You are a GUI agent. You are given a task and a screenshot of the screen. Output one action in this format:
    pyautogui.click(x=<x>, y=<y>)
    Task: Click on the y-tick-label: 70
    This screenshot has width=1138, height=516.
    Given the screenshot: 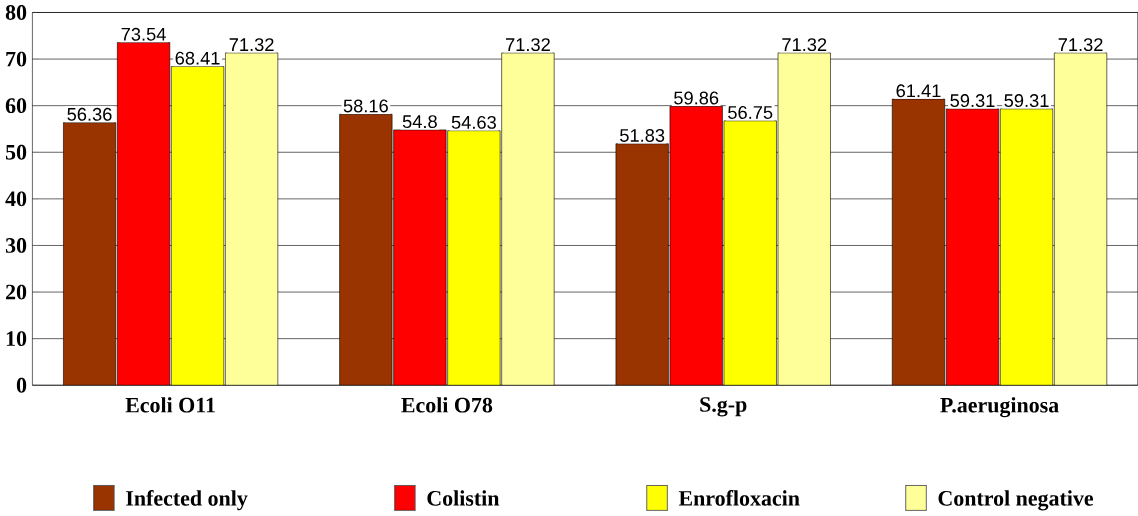 What is the action you would take?
    pyautogui.click(x=16, y=59)
    